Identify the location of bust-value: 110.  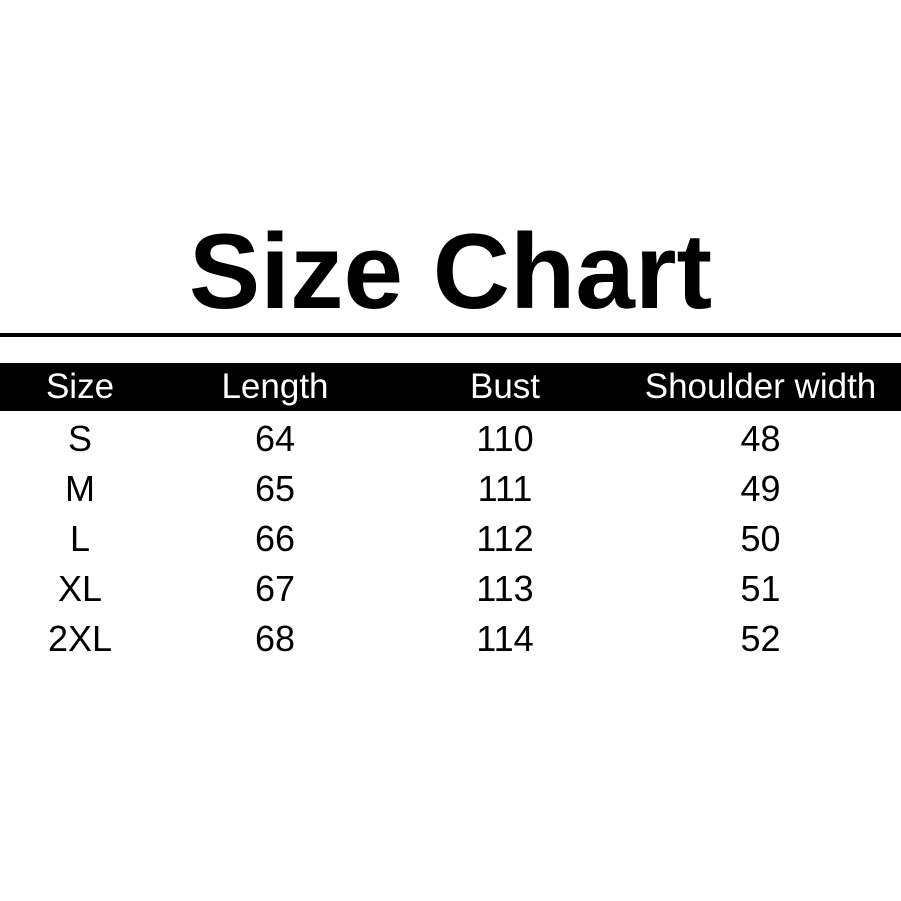
(505, 438).